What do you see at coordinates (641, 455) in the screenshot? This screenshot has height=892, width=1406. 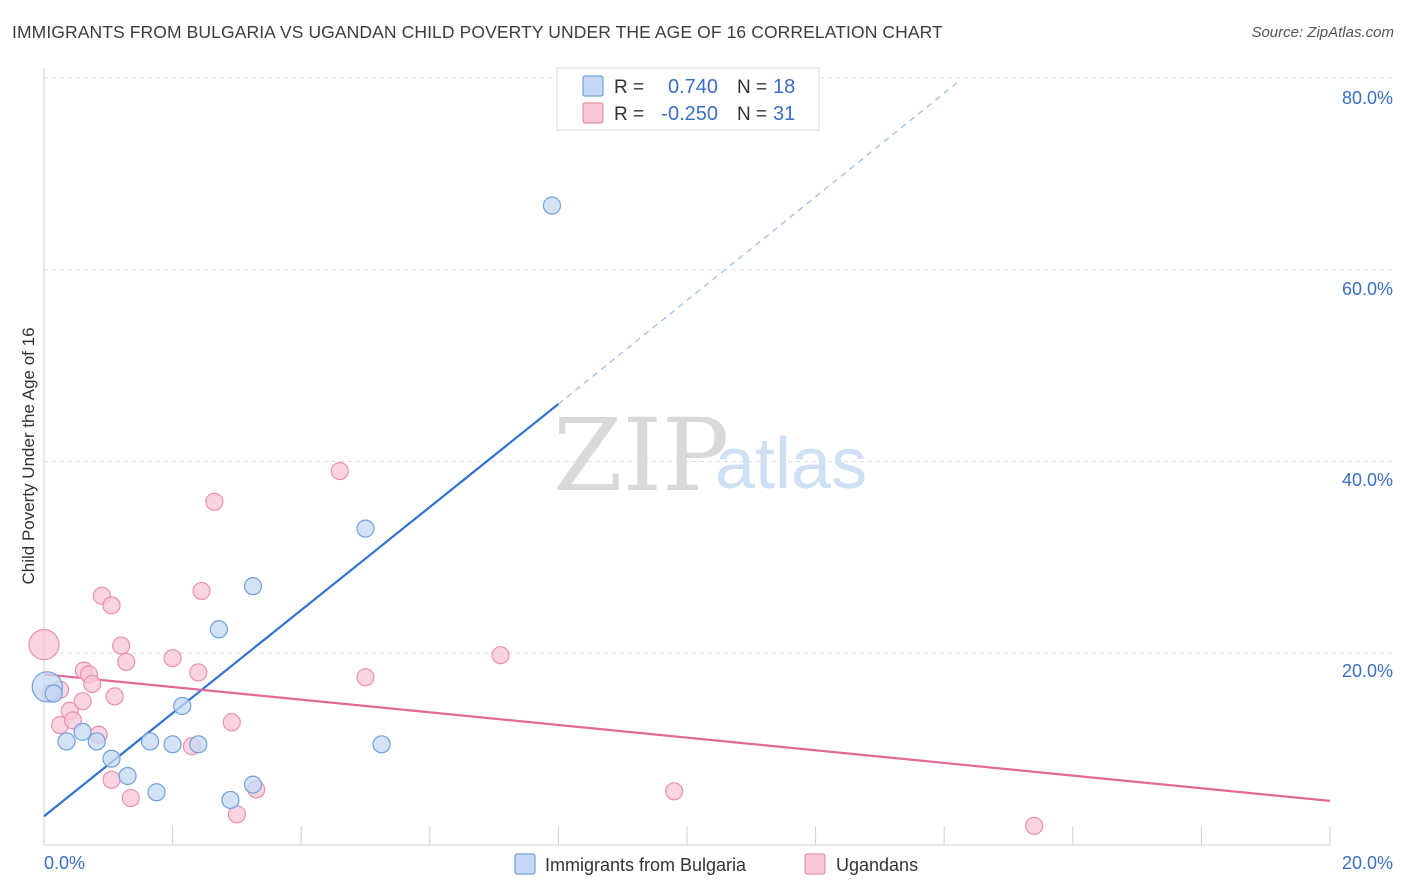 I see `watermark-zip: ZIP` at bounding box center [641, 455].